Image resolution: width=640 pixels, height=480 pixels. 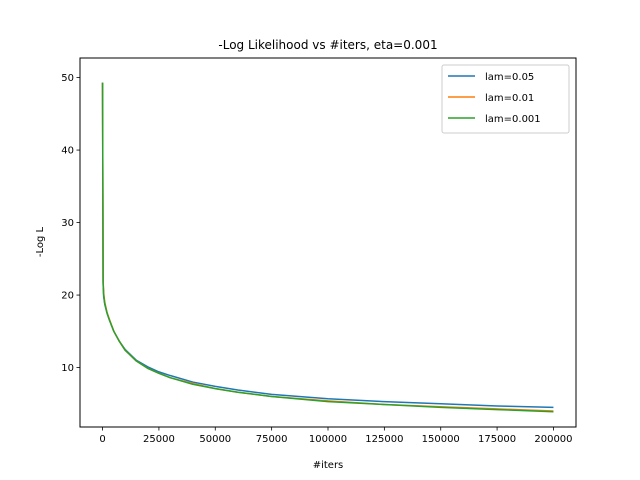 What do you see at coordinates (159, 439) in the screenshot?
I see `x-tick-label-1: 25000` at bounding box center [159, 439].